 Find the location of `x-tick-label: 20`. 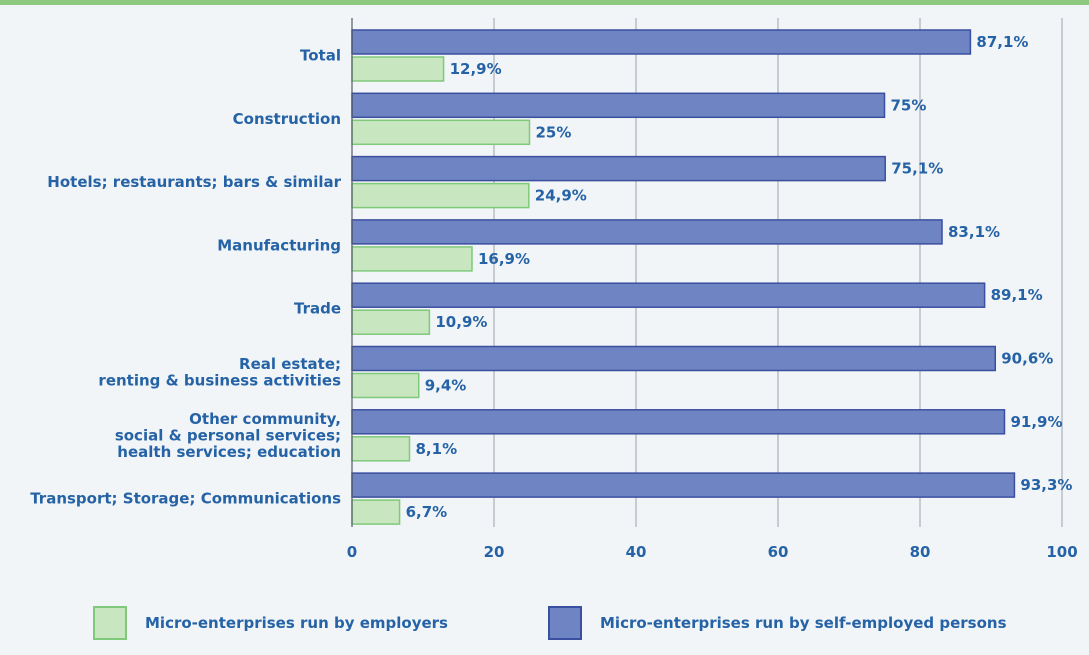

x-tick-label: 20 is located at coordinates (494, 552).